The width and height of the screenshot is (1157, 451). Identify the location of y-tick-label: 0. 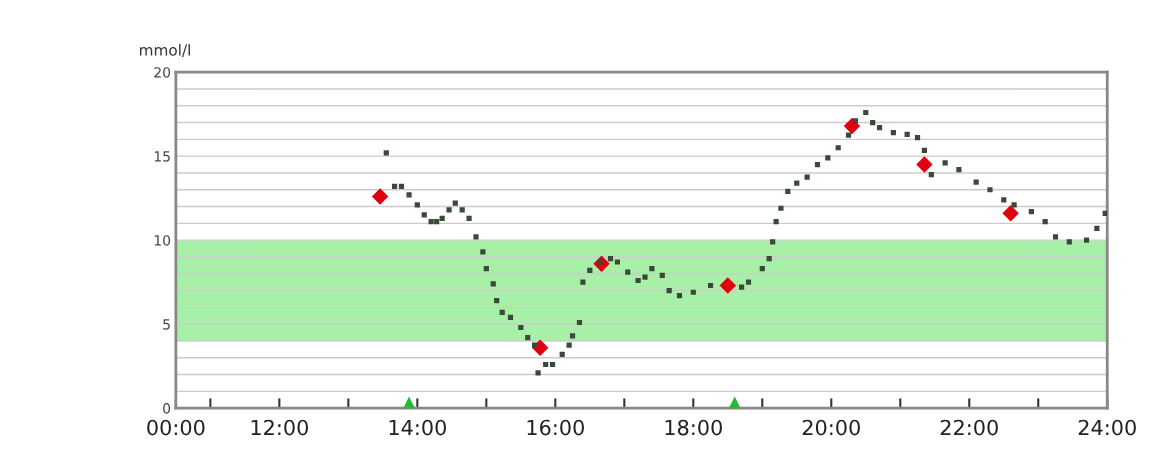
(167, 408).